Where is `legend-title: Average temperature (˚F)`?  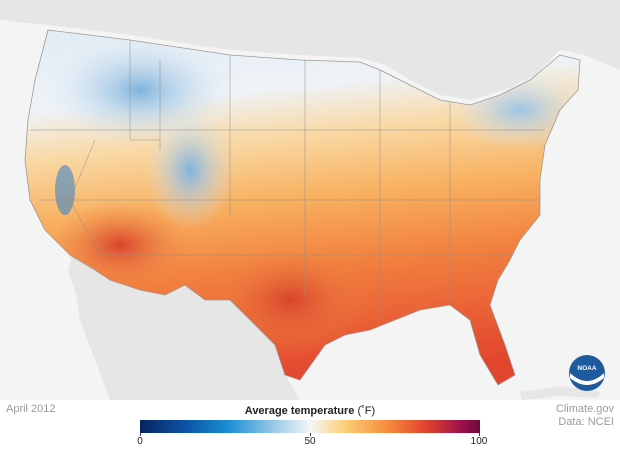 legend-title: Average temperature (˚F) is located at coordinates (310, 411).